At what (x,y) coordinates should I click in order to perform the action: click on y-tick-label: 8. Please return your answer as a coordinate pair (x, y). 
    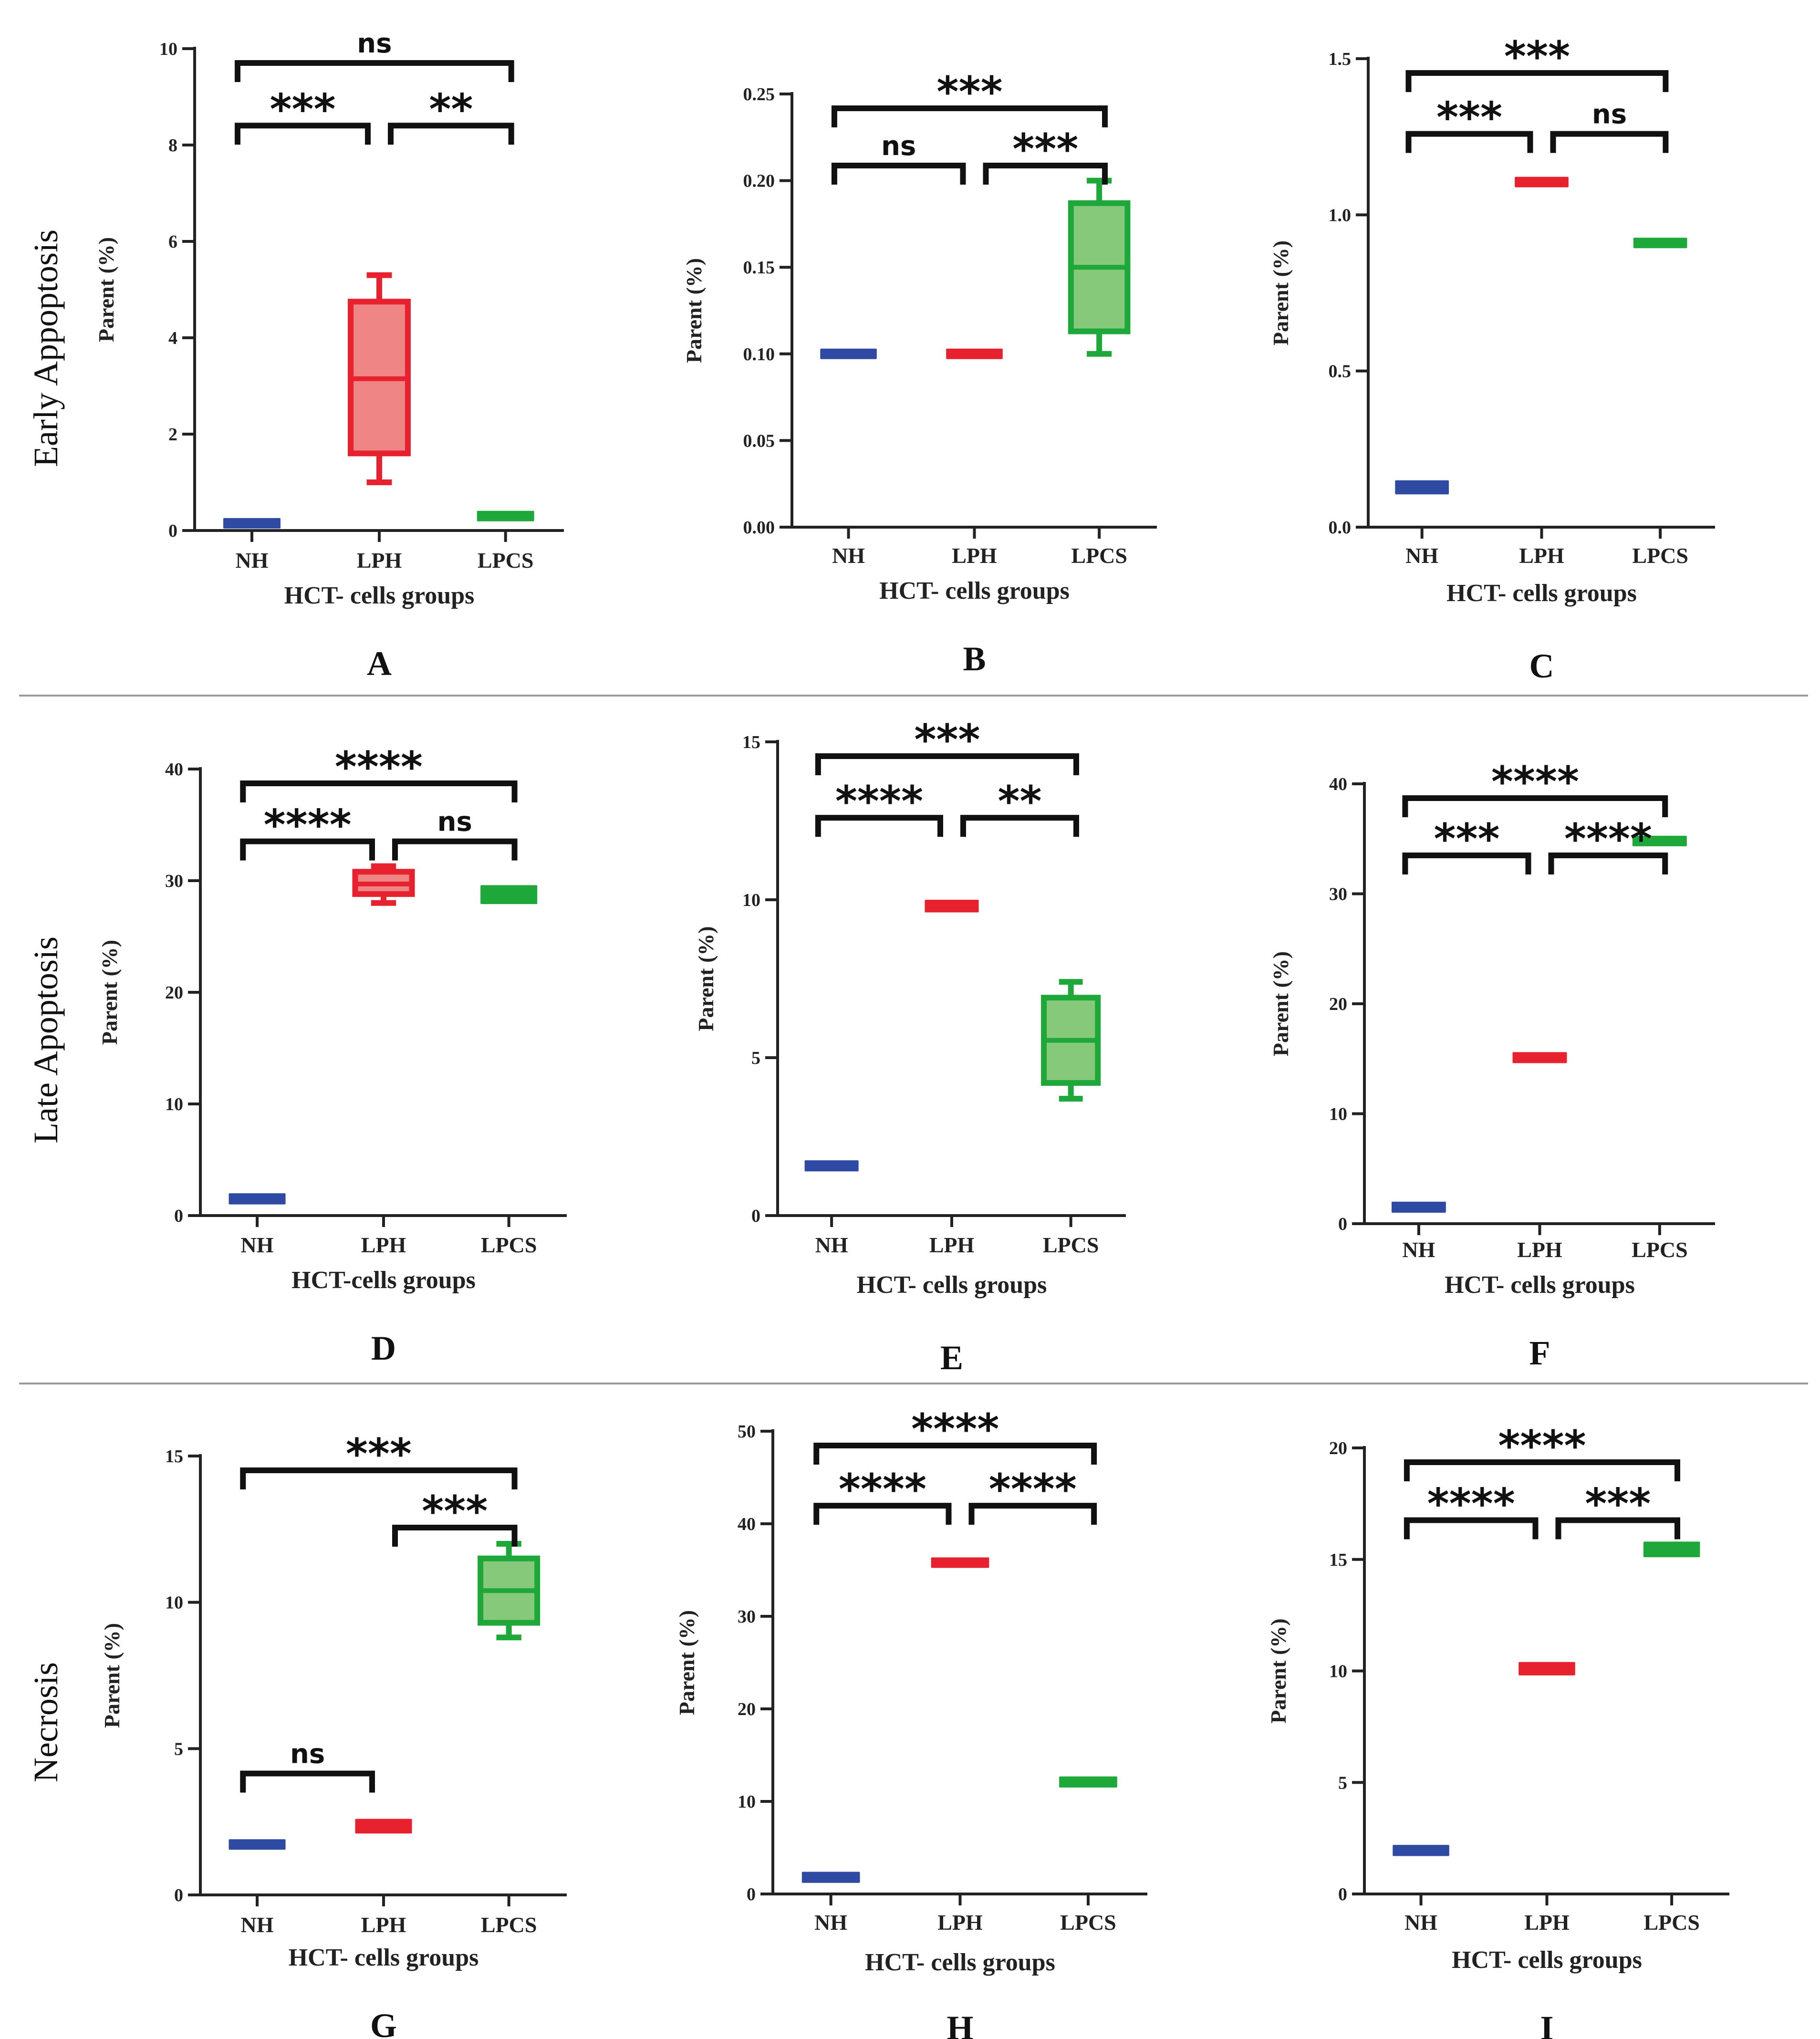
    Looking at the image, I should click on (172, 145).